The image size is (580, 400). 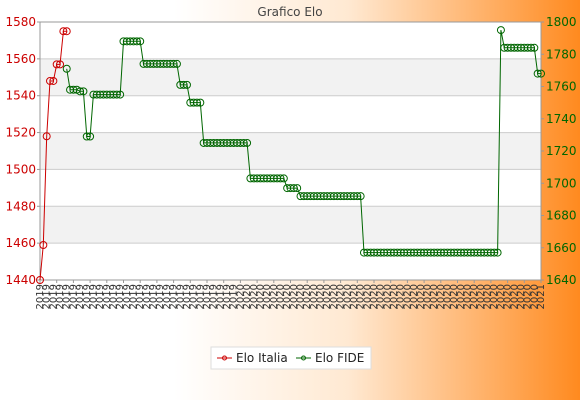 I want to click on y-right-tick-label: 1760, so click(x=561, y=87).